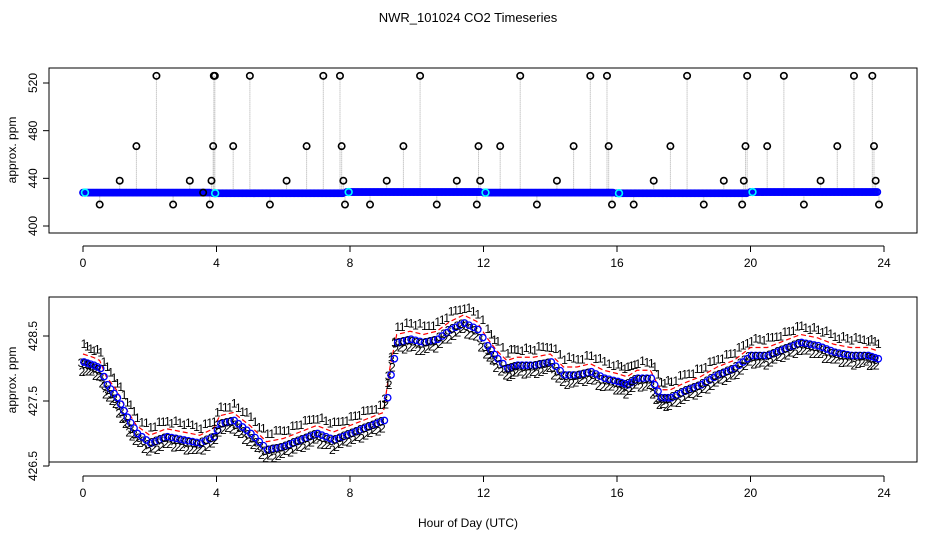 This screenshot has width=936, height=540. I want to click on bottom-y-axis: 426.5 427.5 428.5, so click(38, 401).